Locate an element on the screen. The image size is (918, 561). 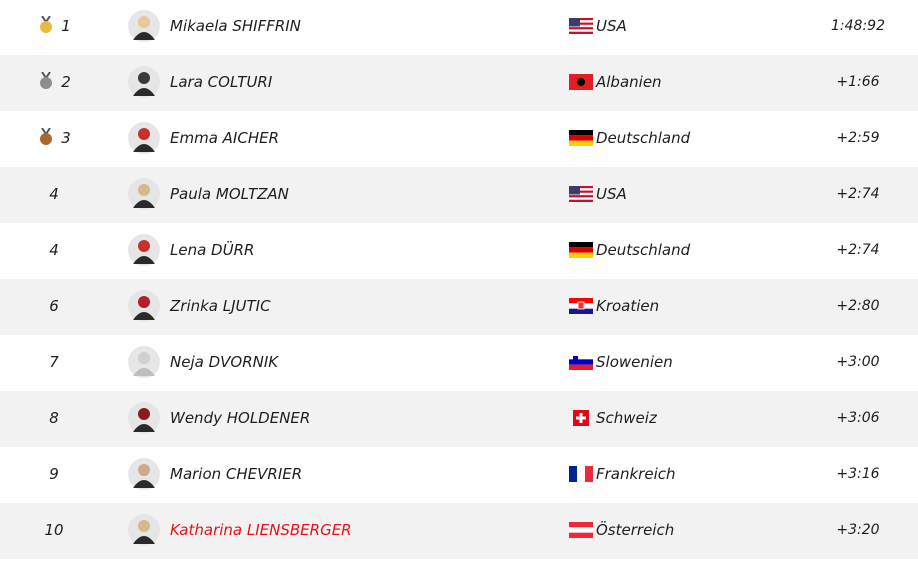
athlete-name: Emma AICHER is located at coordinates (224, 138).